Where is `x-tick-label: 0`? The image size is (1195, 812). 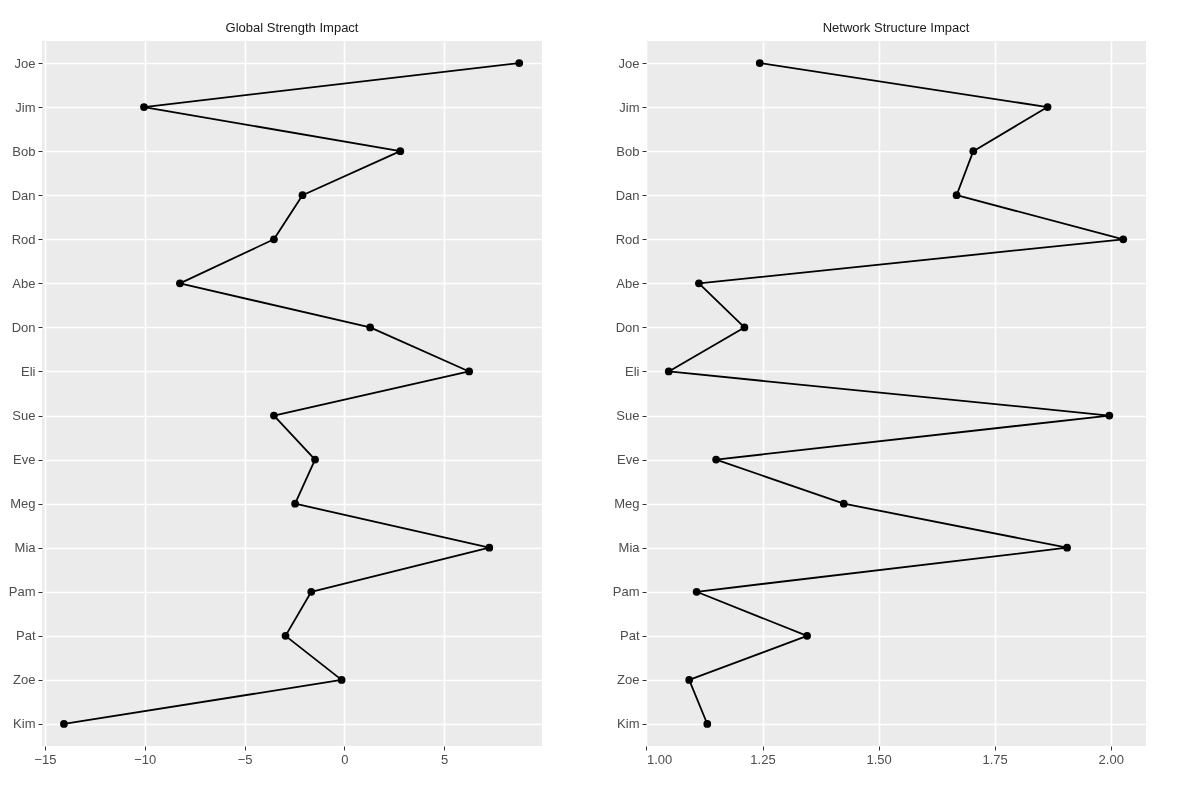
x-tick-label: 0 is located at coordinates (345, 759).